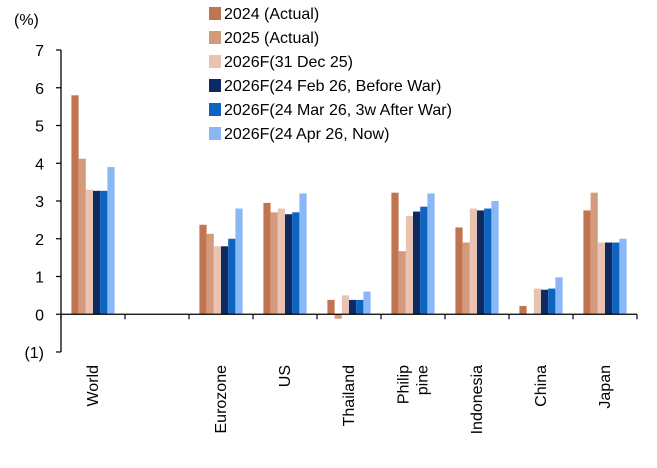 The image size is (657, 468). I want to click on y-tick-label: 6, so click(39, 89).